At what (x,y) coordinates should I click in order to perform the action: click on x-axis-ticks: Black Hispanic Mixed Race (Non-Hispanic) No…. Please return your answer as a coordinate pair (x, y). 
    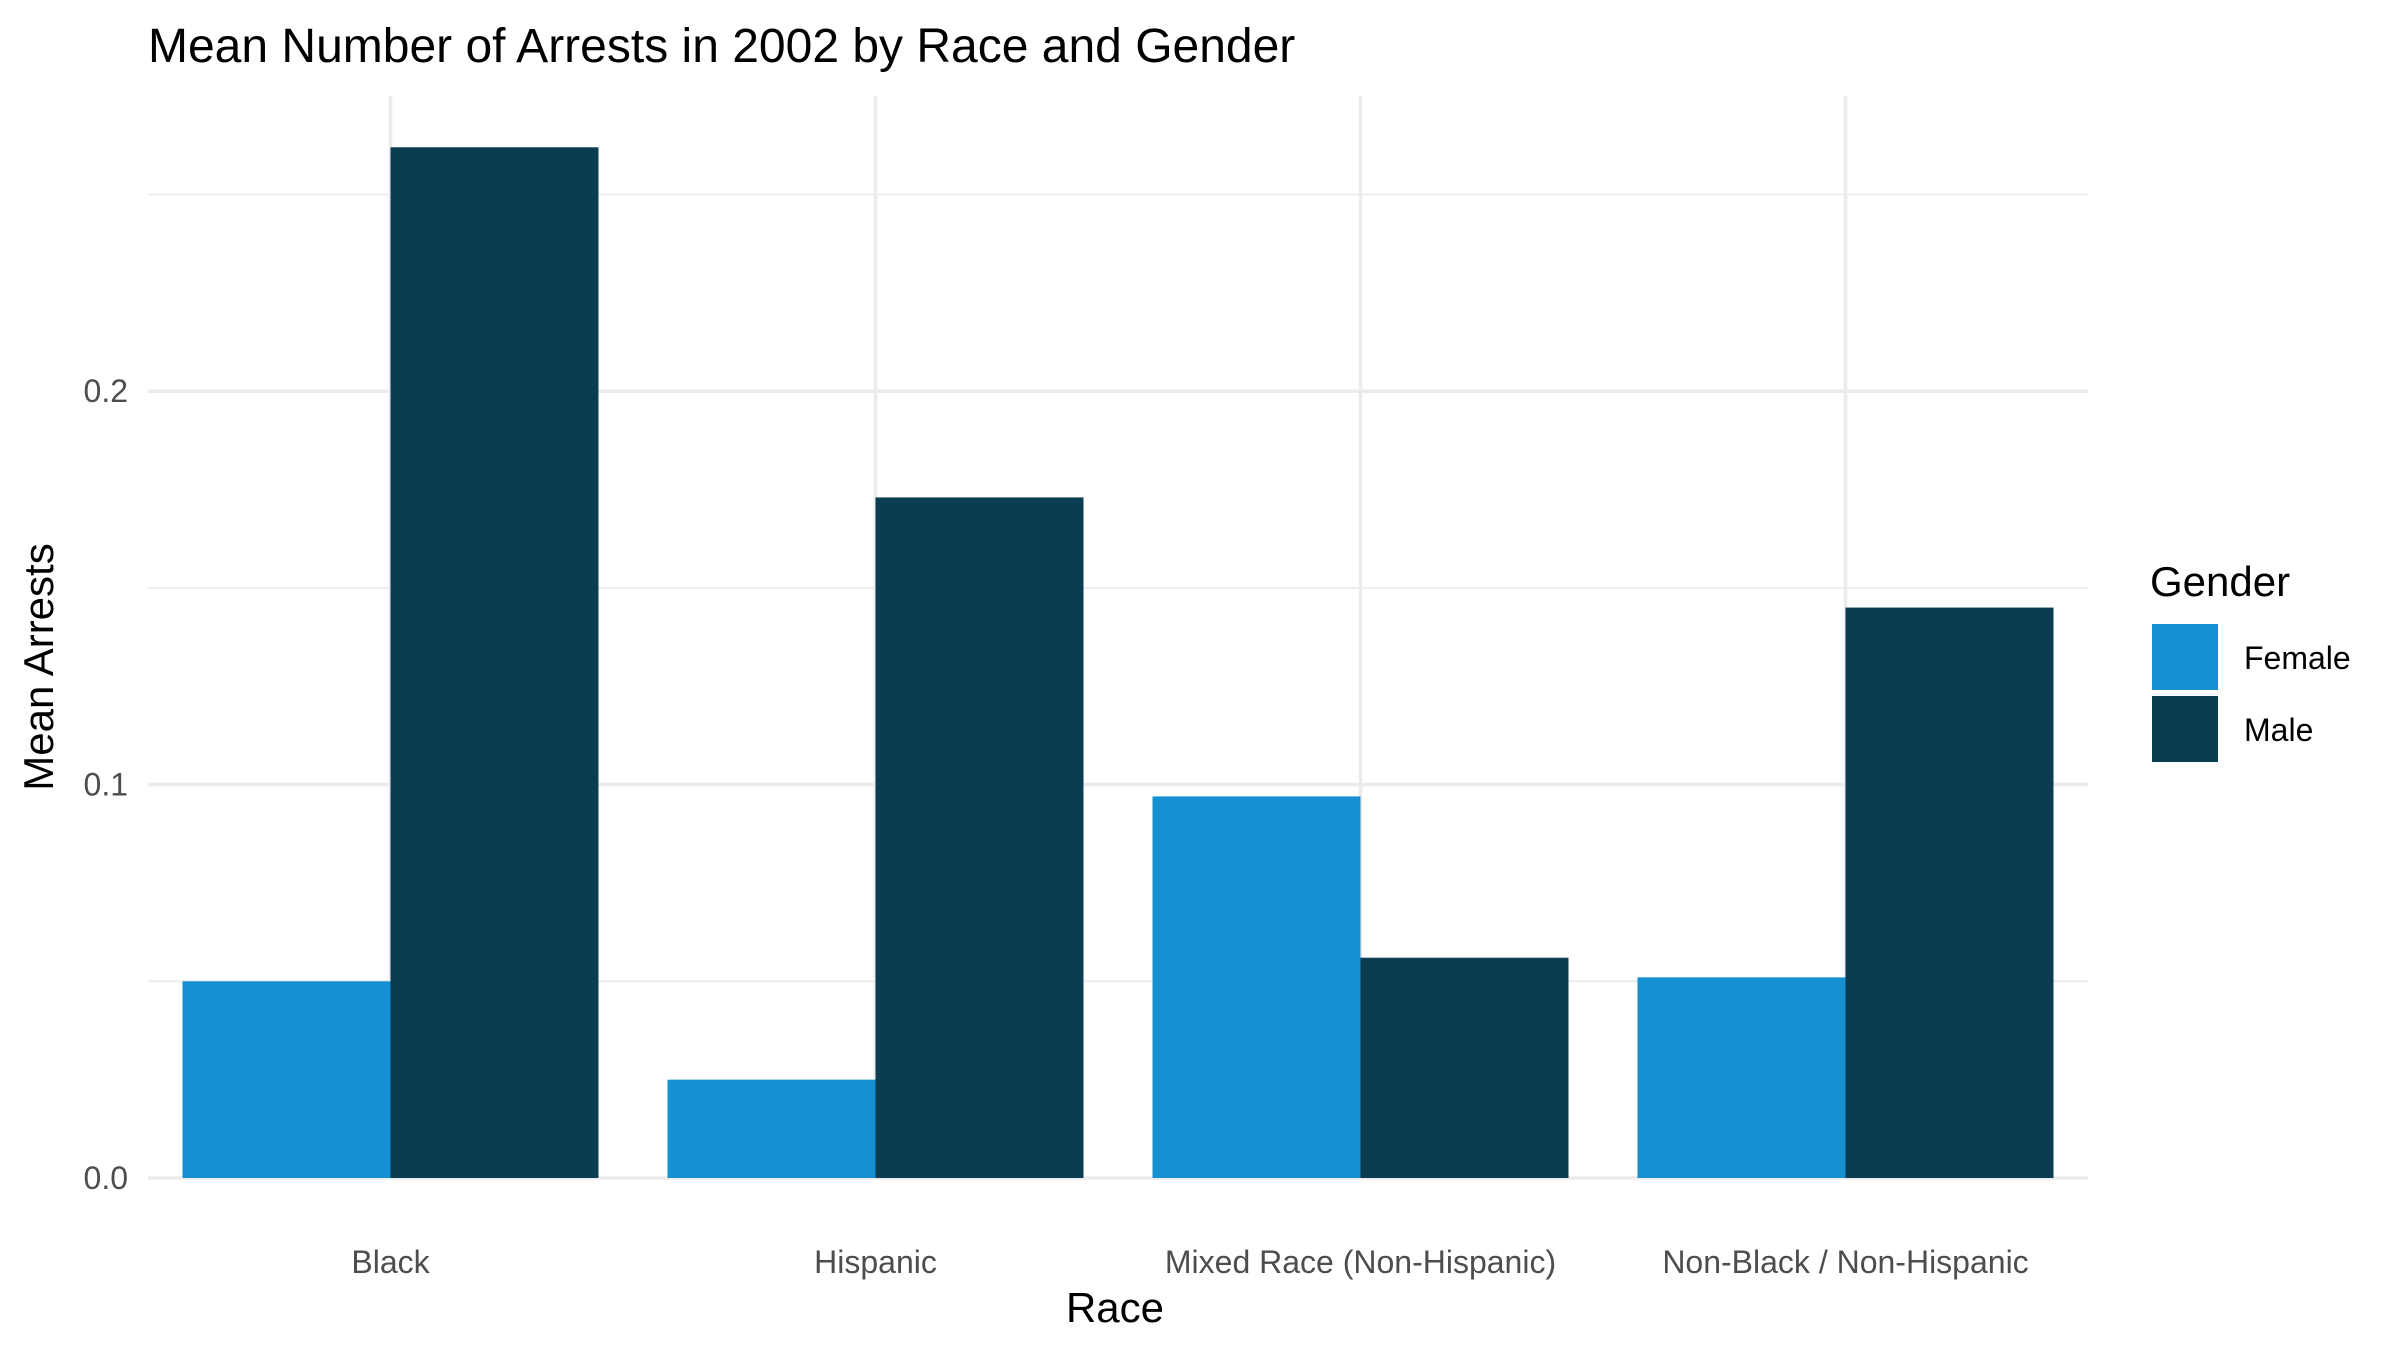
    Looking at the image, I should click on (1189, 1262).